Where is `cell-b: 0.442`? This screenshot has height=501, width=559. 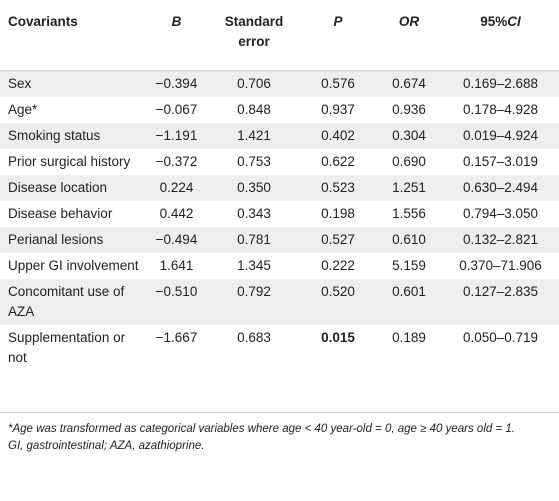 cell-b: 0.442 is located at coordinates (176, 213).